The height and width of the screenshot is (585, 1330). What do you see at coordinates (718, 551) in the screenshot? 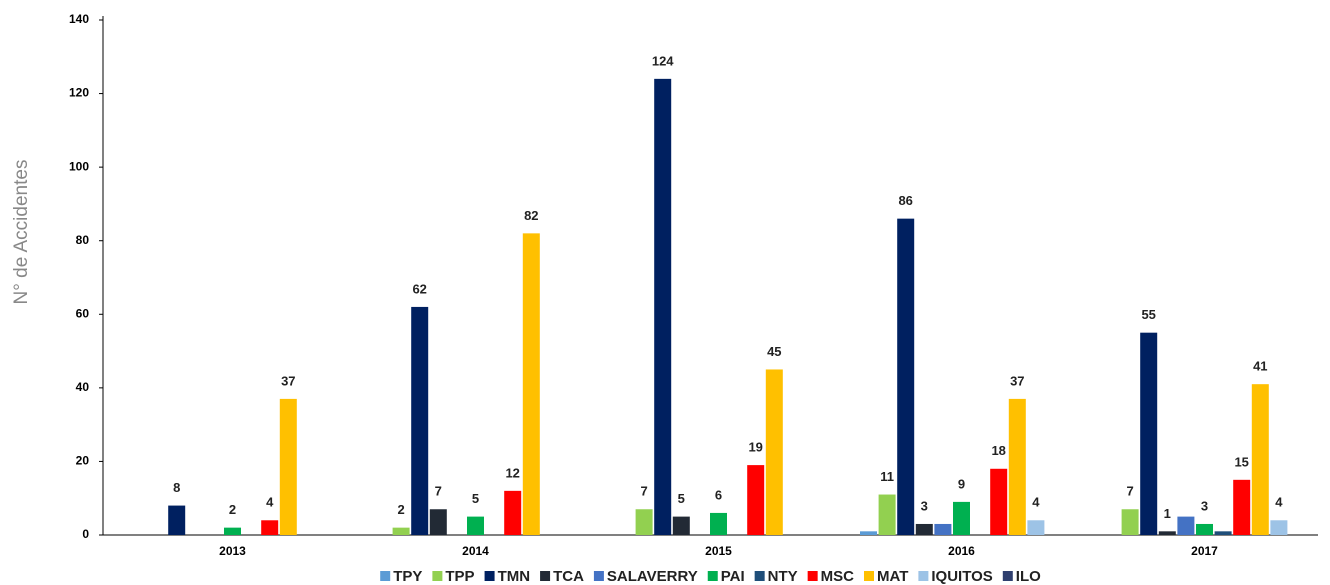
I see `x-tick-label: 2015` at bounding box center [718, 551].